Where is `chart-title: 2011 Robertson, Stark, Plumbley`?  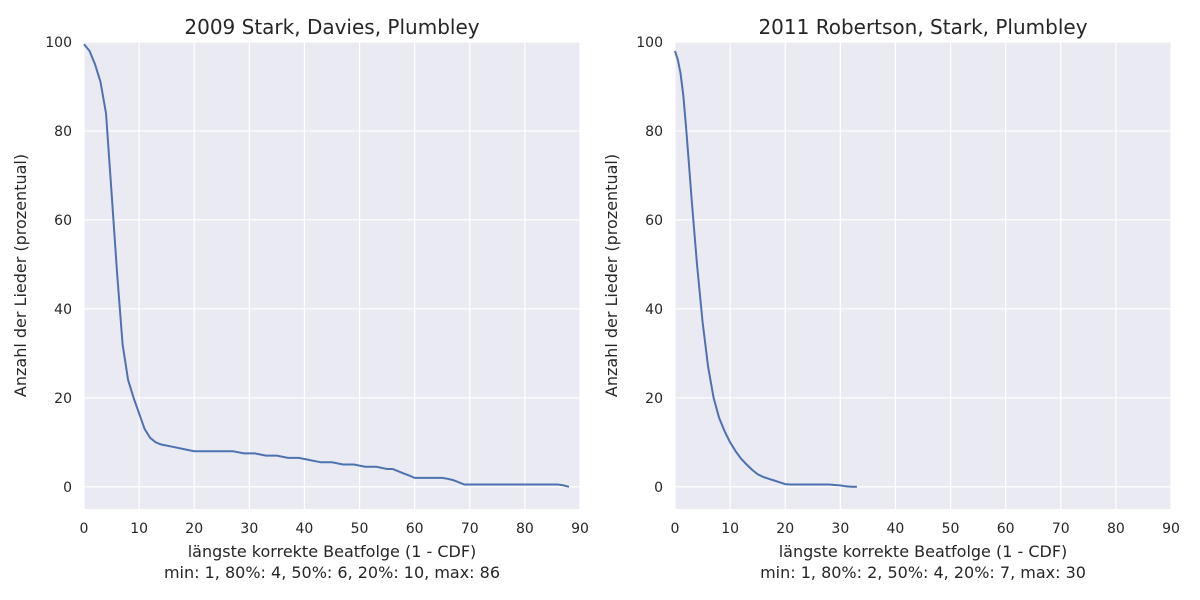 chart-title: 2011 Robertson, Stark, Plumbley is located at coordinates (922, 27).